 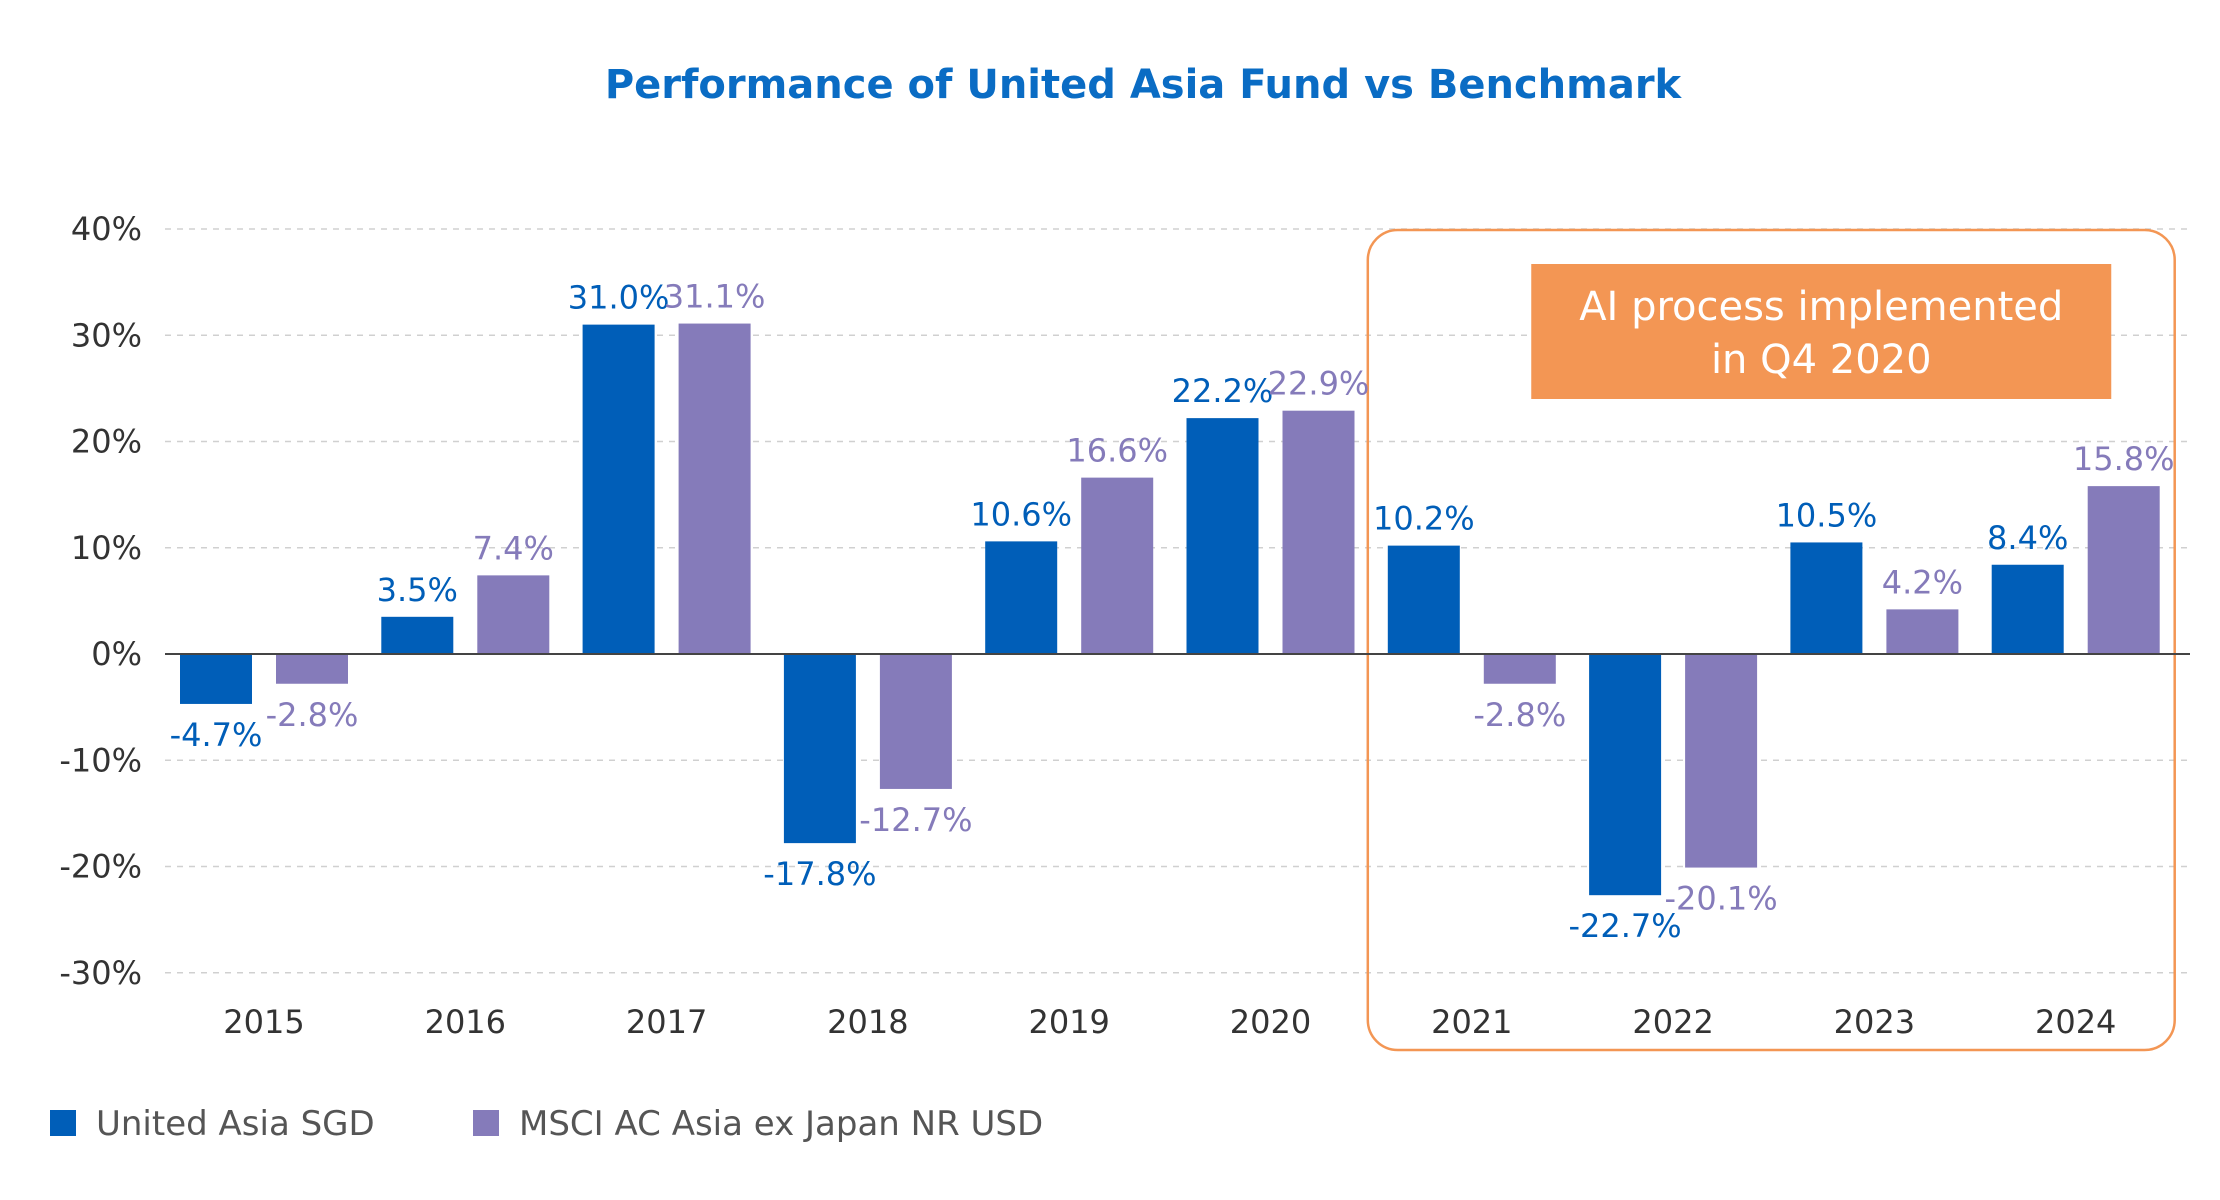 What do you see at coordinates (1922, 631) in the screenshot?
I see `bar-benchmark-2023` at bounding box center [1922, 631].